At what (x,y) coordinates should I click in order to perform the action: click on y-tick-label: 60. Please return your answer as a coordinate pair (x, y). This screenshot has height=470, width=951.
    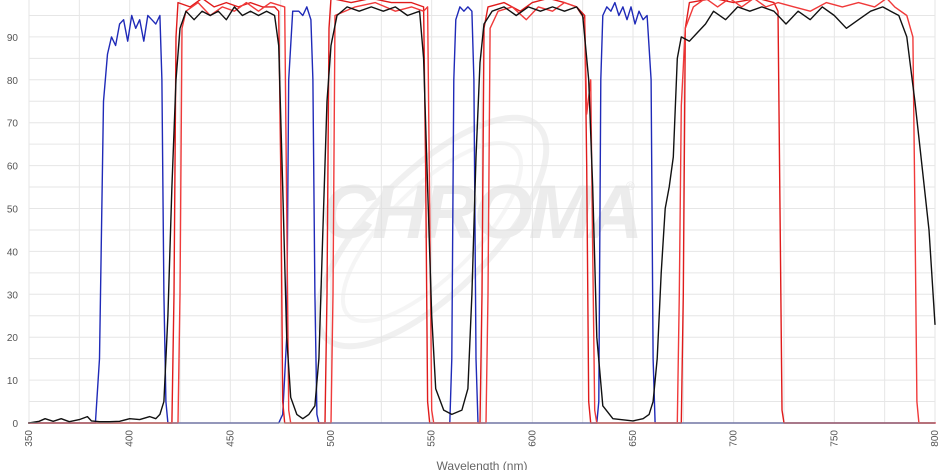
    Looking at the image, I should click on (13, 167).